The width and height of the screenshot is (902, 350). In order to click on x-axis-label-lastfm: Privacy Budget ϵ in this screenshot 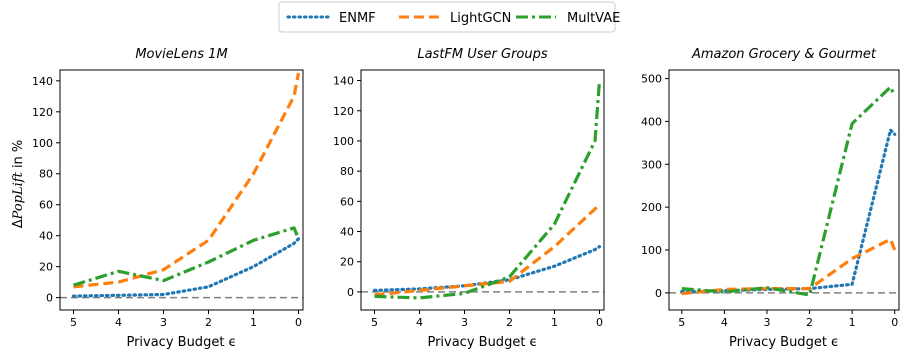, I will do `click(482, 342)`.